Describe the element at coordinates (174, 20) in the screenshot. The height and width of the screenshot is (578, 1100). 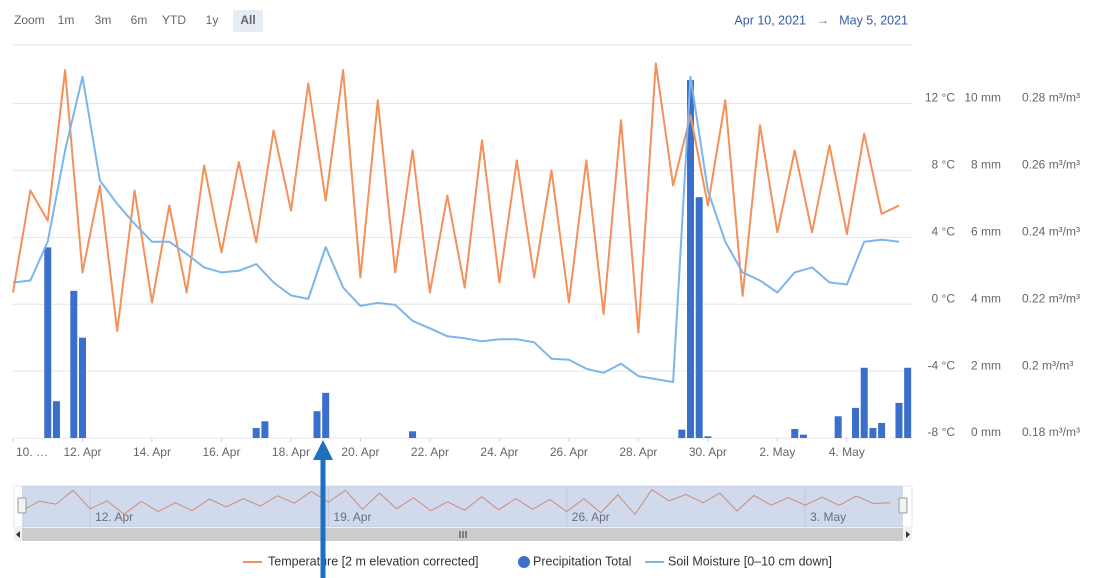
I see `range-button: YTD` at that location.